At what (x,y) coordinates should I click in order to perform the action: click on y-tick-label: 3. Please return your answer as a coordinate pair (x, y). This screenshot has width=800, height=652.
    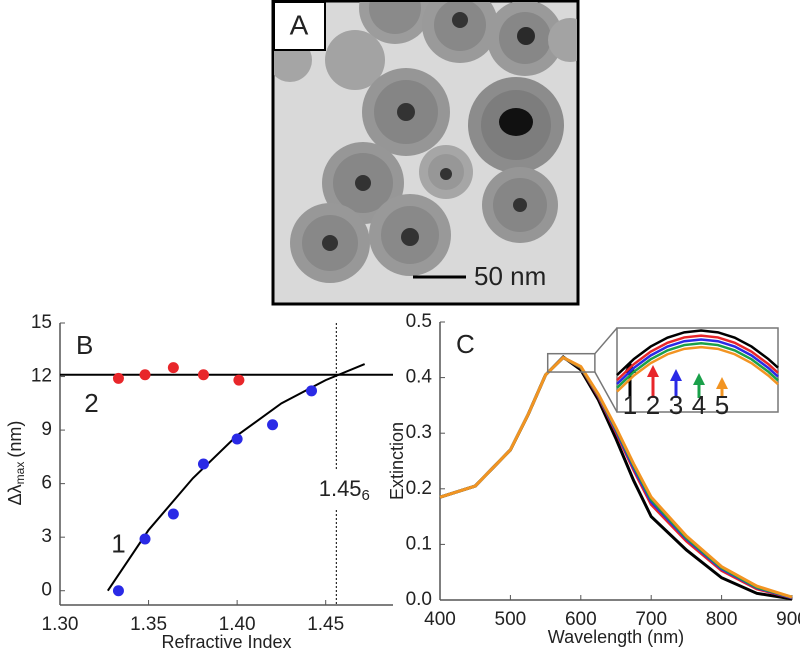
    Looking at the image, I should click on (46, 536).